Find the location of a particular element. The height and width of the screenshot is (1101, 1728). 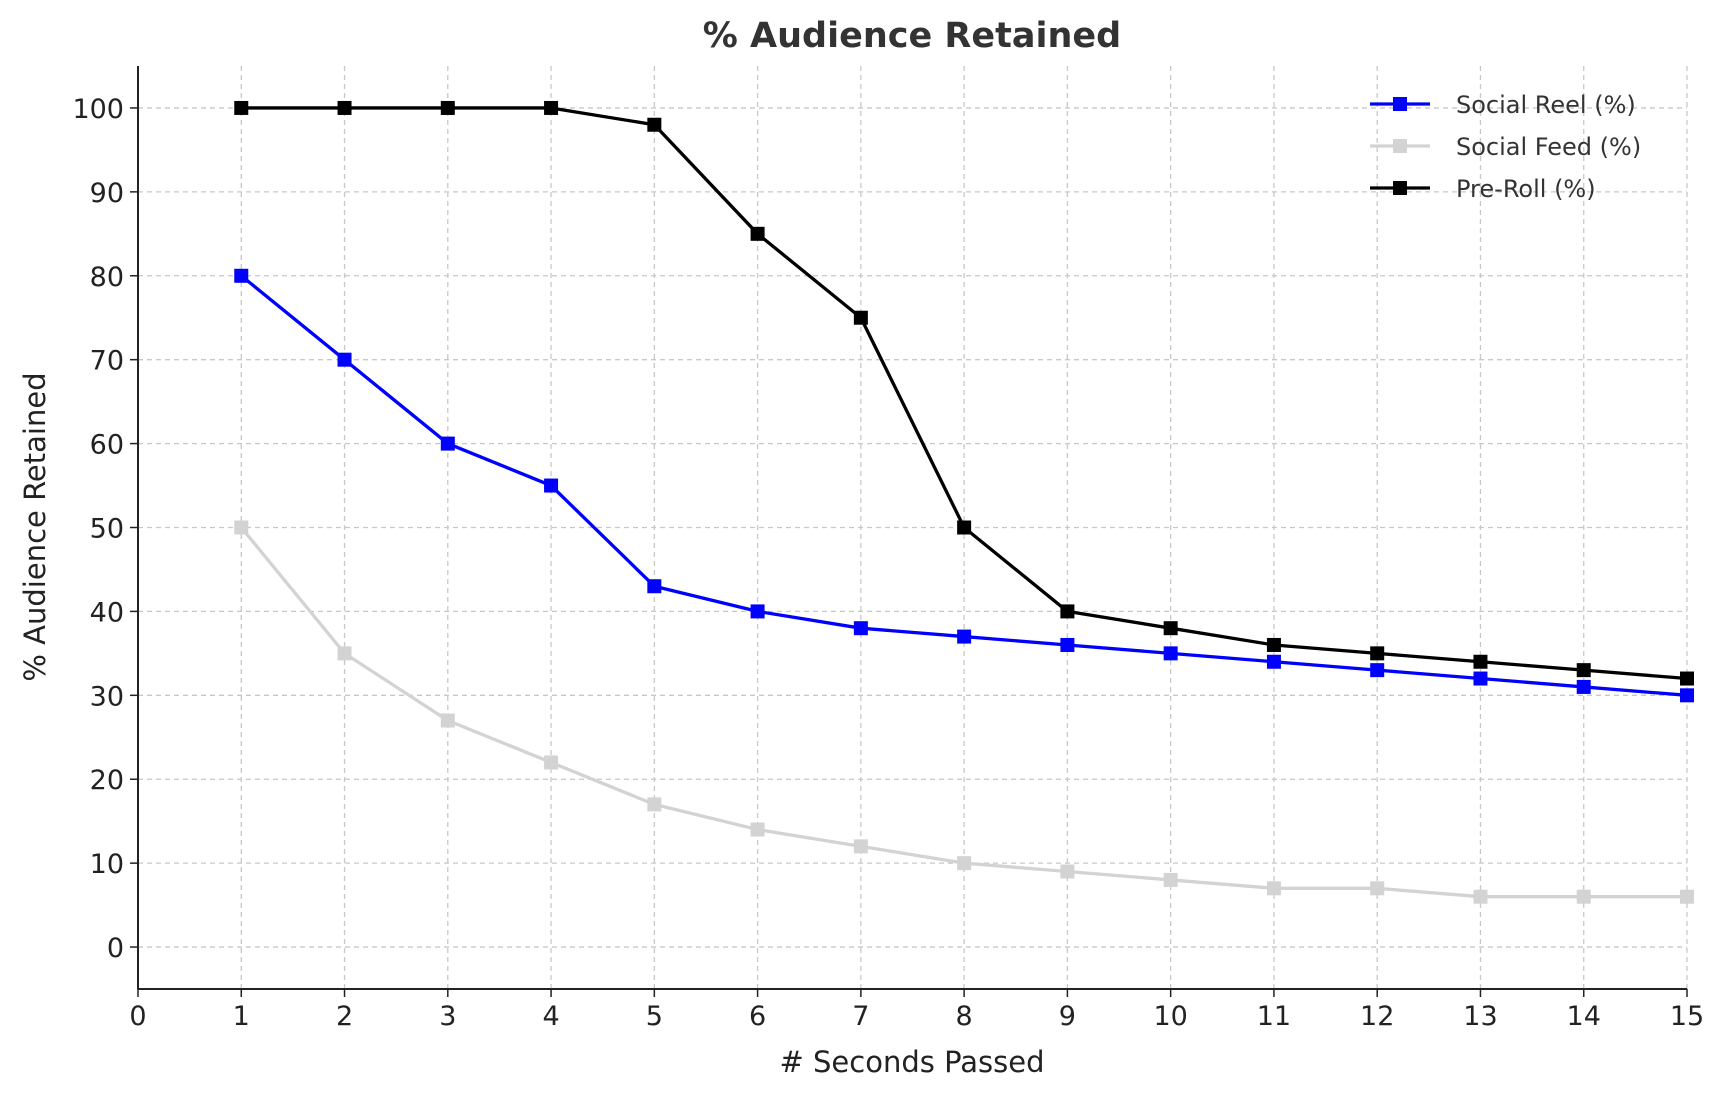

chart-title: % Audience Retained is located at coordinates (912, 36).